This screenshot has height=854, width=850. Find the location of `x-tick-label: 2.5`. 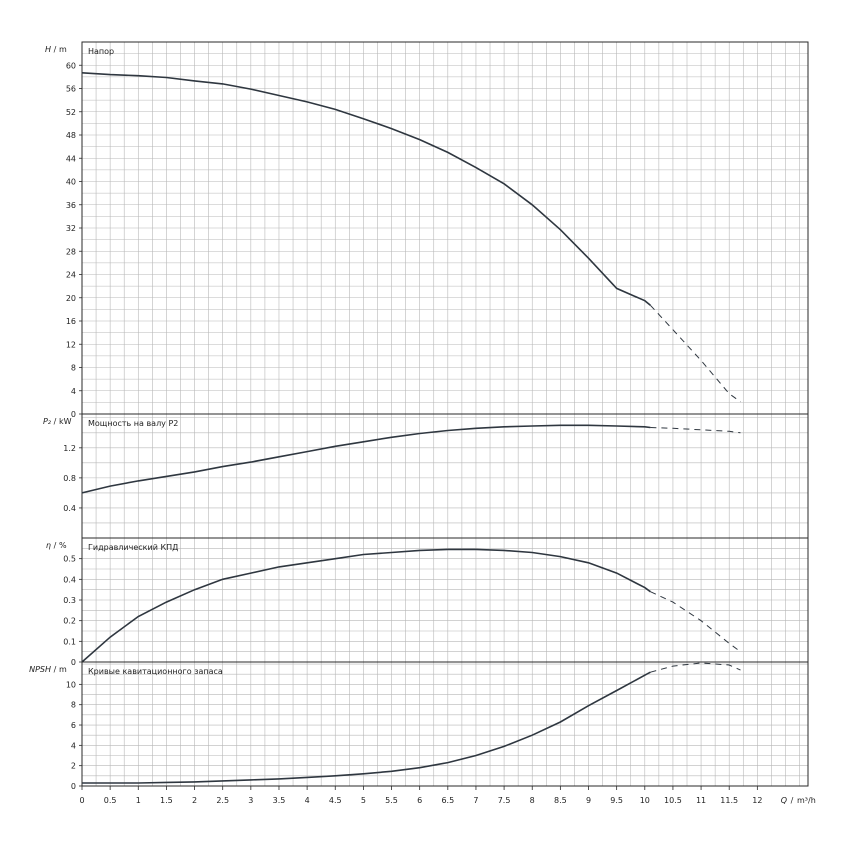

x-tick-label: 2.5 is located at coordinates (222, 800).